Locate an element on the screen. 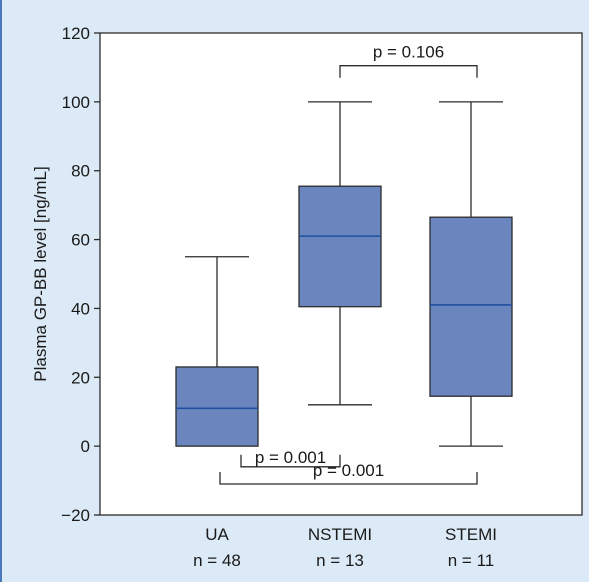  y-tick-label: 0 is located at coordinates (85, 446).